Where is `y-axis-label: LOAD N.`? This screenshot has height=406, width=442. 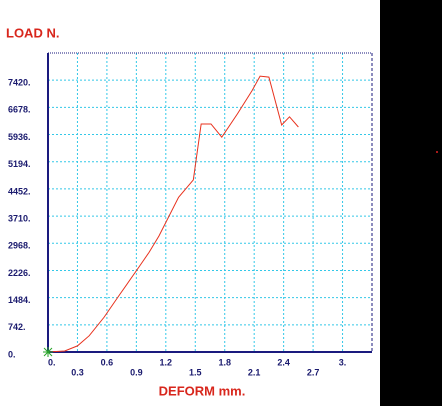
y-axis-label: LOAD N. is located at coordinates (32, 32).